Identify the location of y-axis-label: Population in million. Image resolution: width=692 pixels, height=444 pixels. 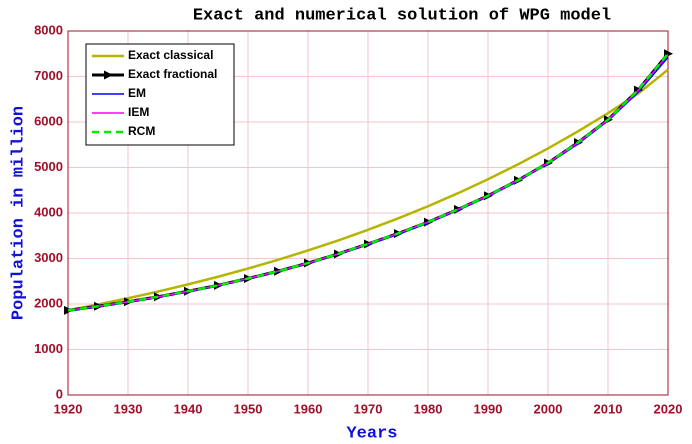
(18, 213).